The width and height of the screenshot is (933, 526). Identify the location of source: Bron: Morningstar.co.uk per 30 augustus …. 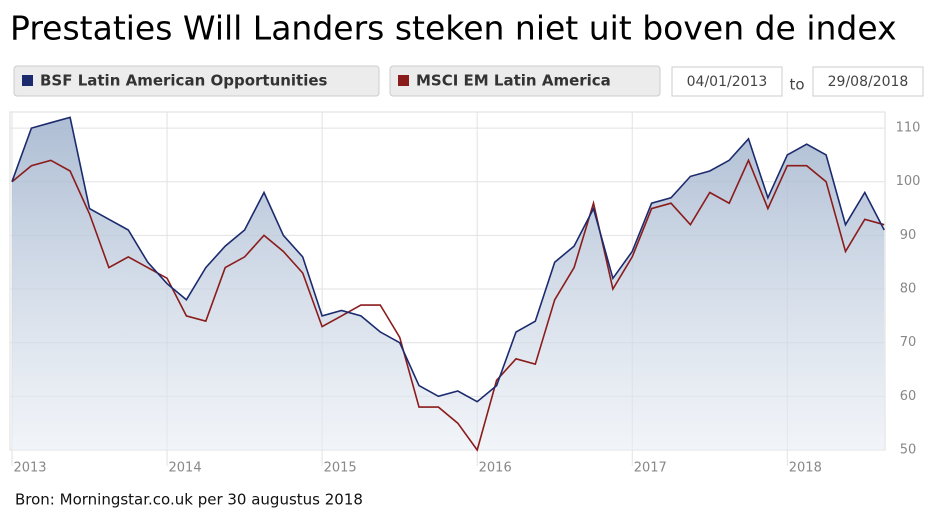
(189, 500).